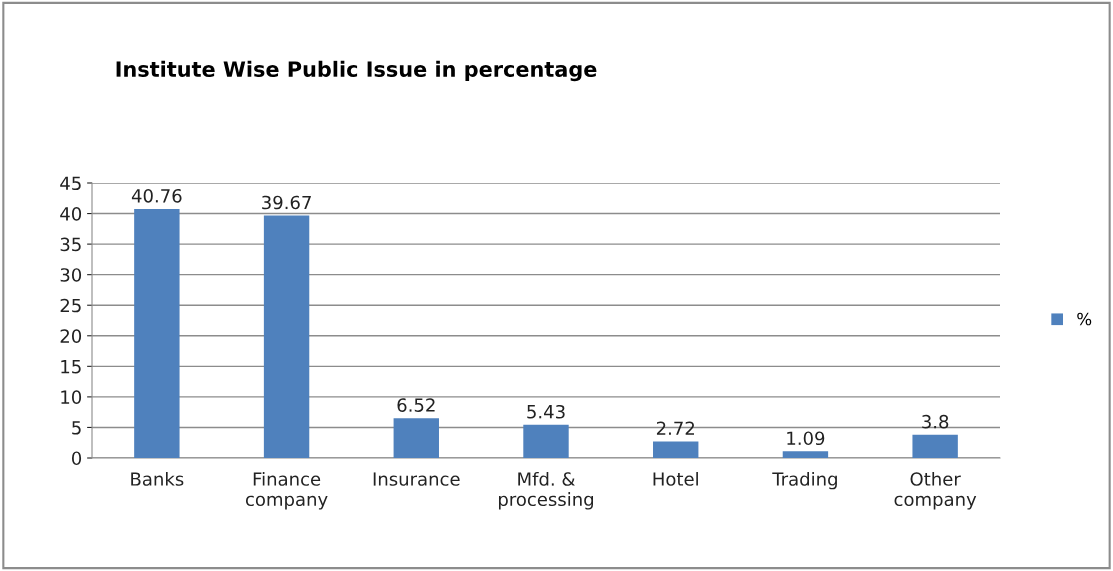 The width and height of the screenshot is (1113, 571). What do you see at coordinates (675, 478) in the screenshot?
I see `x-tick-label: Hotel` at bounding box center [675, 478].